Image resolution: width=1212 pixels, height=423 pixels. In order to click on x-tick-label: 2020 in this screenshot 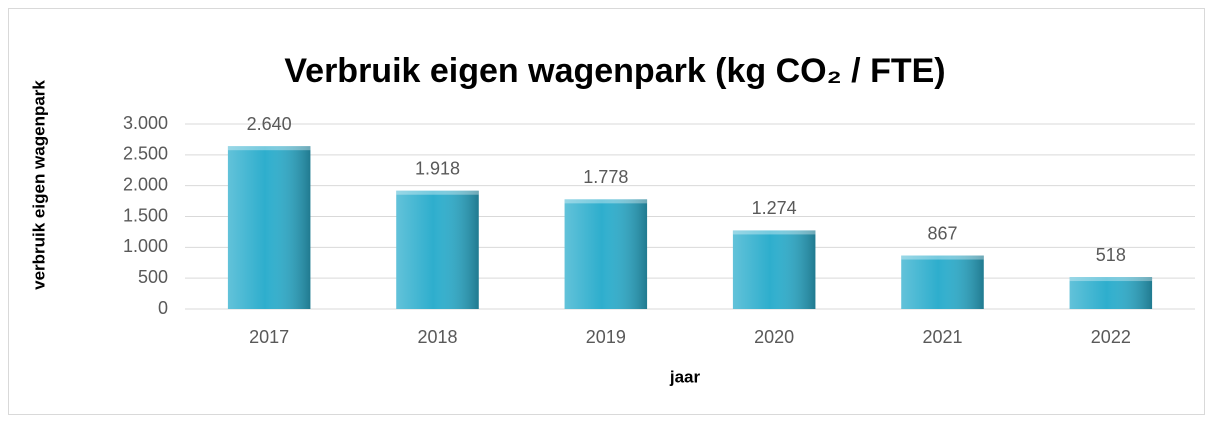, I will do `click(774, 337)`.